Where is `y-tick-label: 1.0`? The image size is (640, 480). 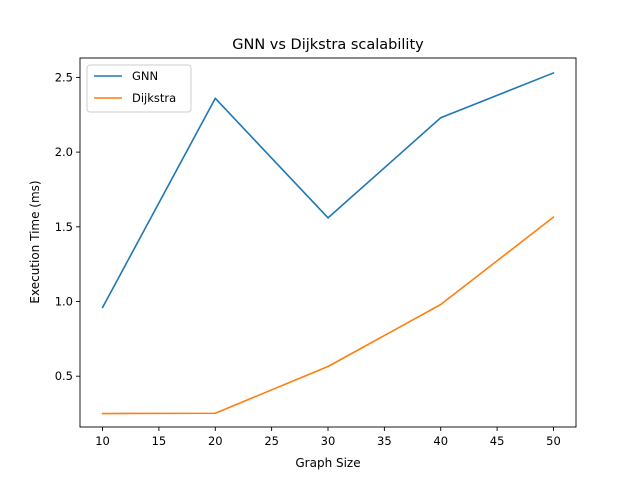
y-tick-label: 1.0 is located at coordinates (64, 302).